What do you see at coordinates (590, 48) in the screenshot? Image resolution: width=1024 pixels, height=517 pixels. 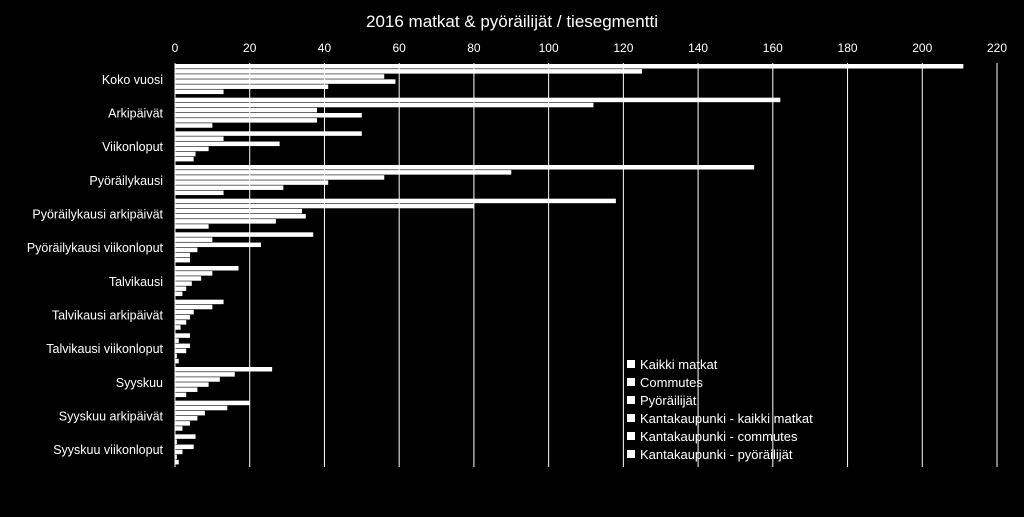 I see `x-axis-ticks: 0 20 40 60 80 100 120 140 160 180 200 220` at bounding box center [590, 48].